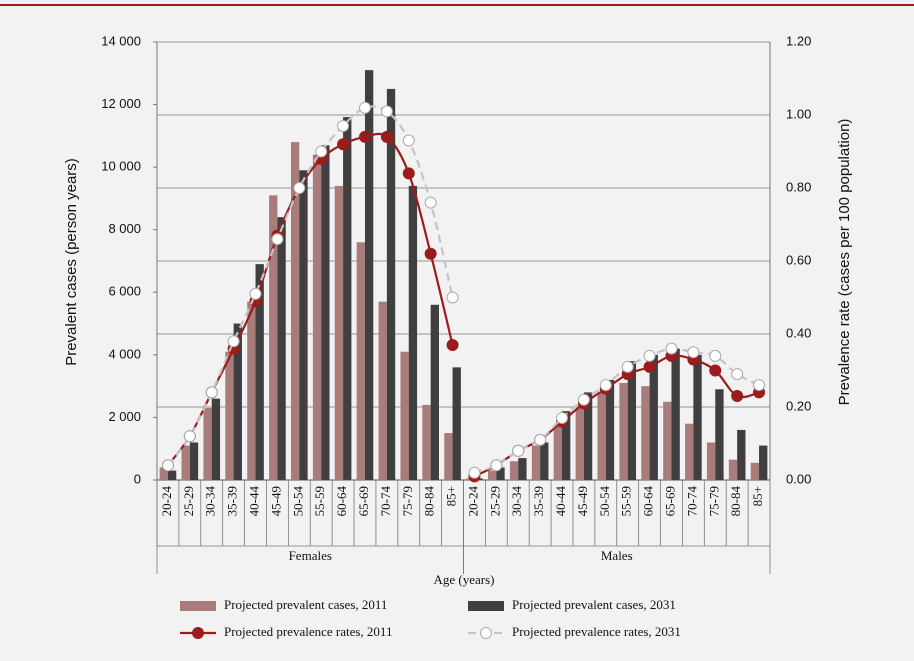 The height and width of the screenshot is (661, 914). I want to click on y-tick-label: 8 000, so click(124, 228).